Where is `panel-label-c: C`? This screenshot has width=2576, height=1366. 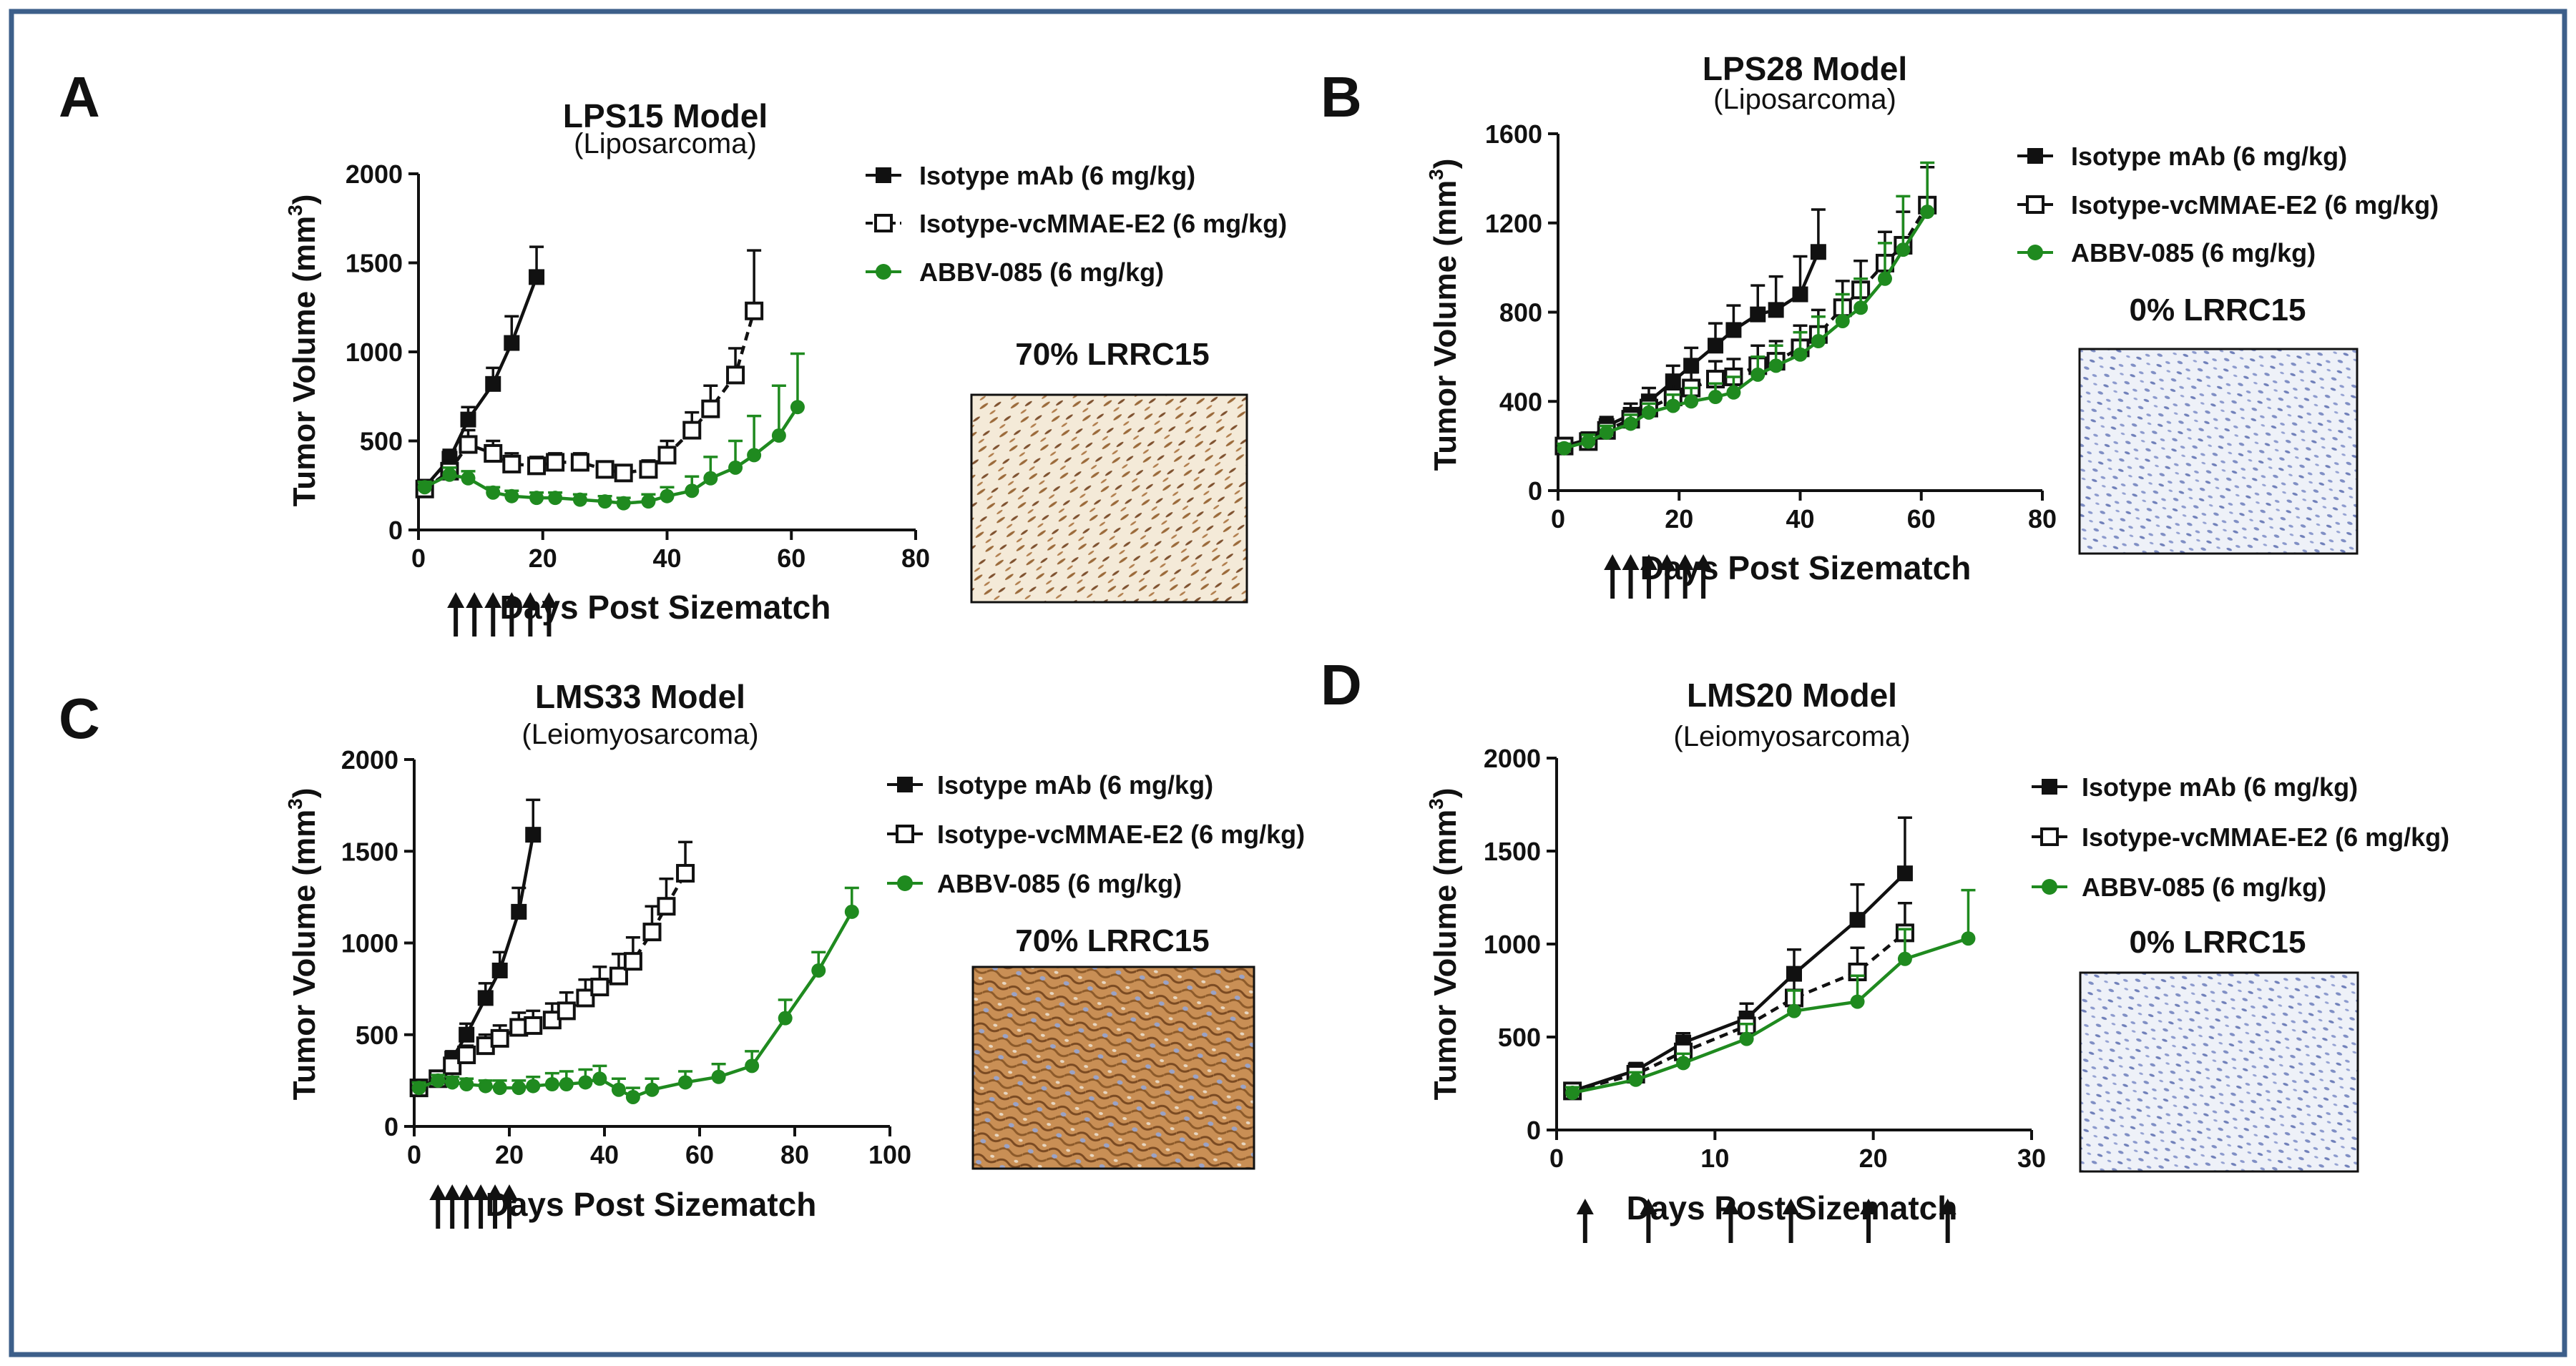
panel-label-c: C is located at coordinates (79, 718).